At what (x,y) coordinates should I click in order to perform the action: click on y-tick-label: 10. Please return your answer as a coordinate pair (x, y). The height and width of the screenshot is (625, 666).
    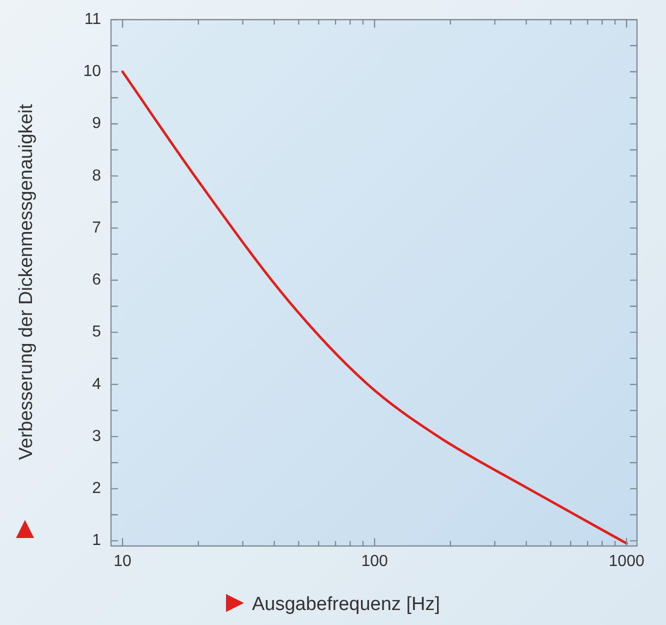
    Looking at the image, I should click on (92, 71).